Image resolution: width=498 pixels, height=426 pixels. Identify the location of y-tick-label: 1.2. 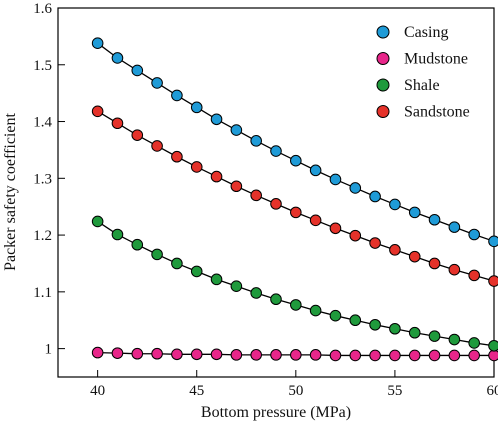
(42, 236).